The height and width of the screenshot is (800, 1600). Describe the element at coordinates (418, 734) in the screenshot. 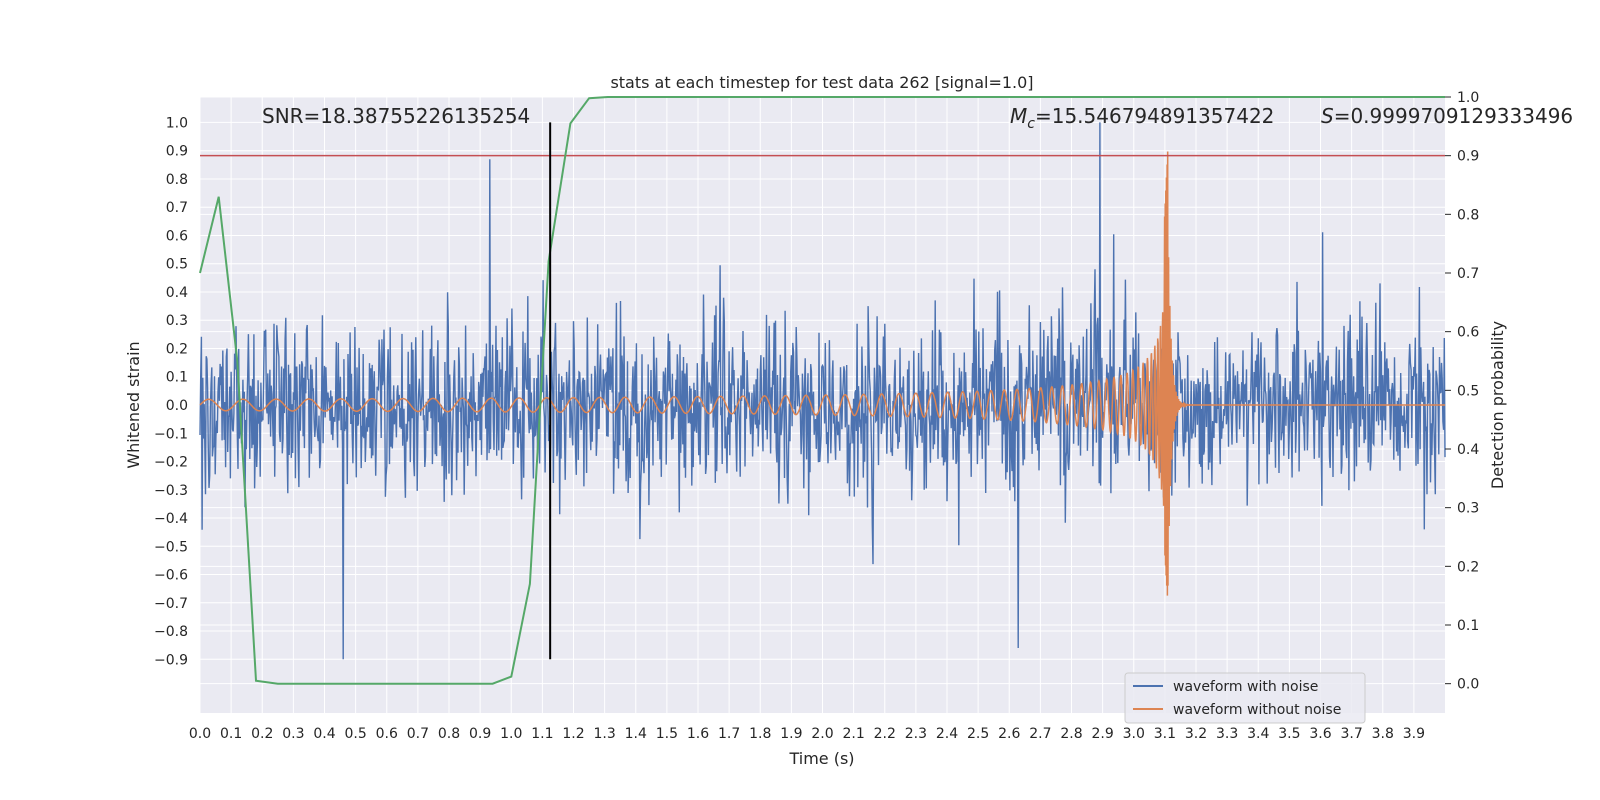

I see `x-tick-label: 0.7` at that location.